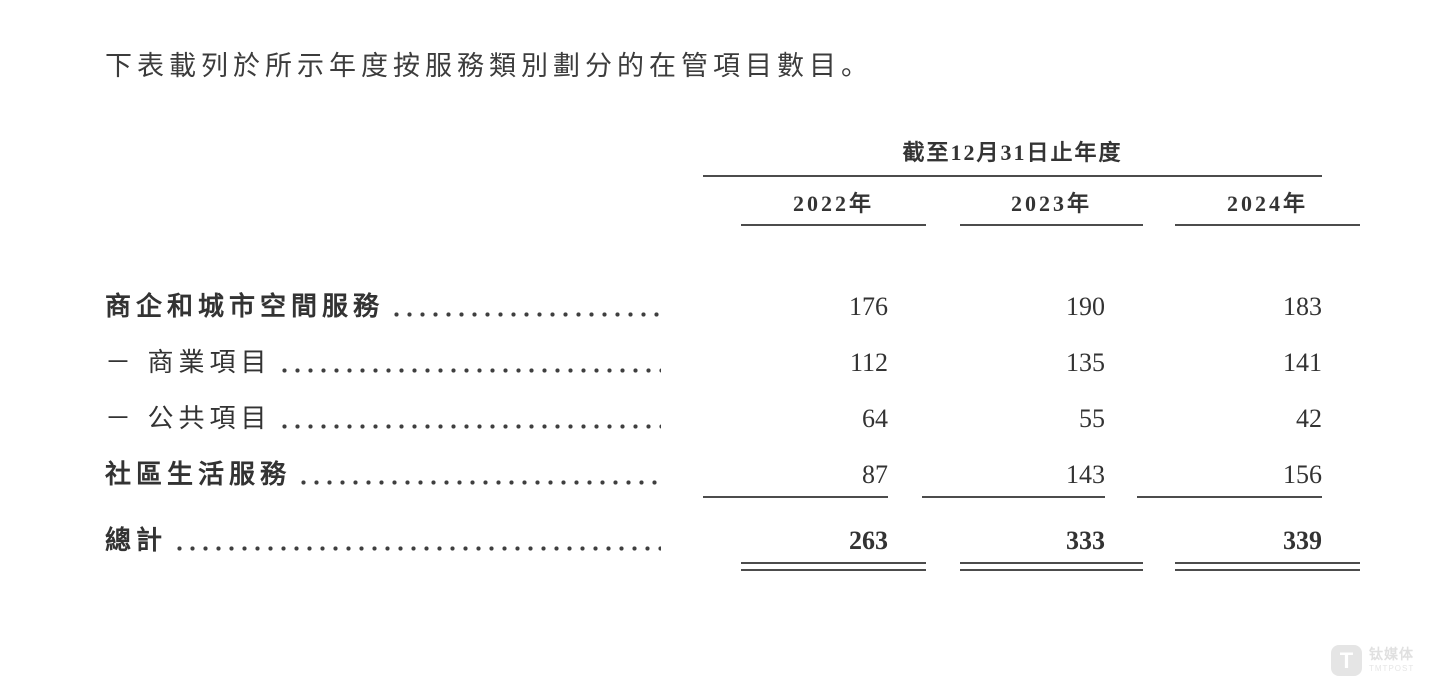 Image resolution: width=1439 pixels, height=699 pixels. Describe the element at coordinates (1302, 306) in the screenshot. I see `value-cell: 183` at that location.